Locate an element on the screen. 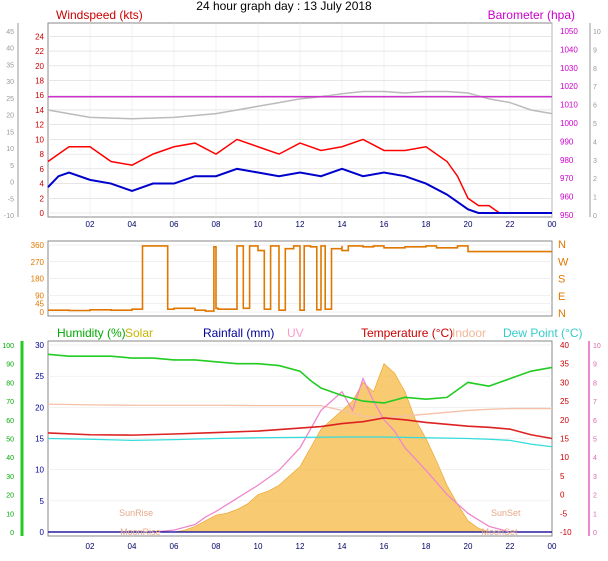 Image resolution: width=608 pixels, height=561 pixels. direction-tick-label: 180 is located at coordinates (38, 279).